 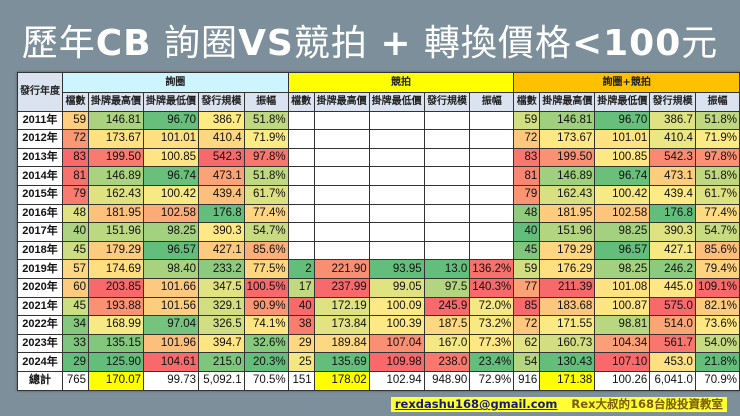 What do you see at coordinates (341, 325) in the screenshot?
I see `data-cell: 173.84` at bounding box center [341, 325].